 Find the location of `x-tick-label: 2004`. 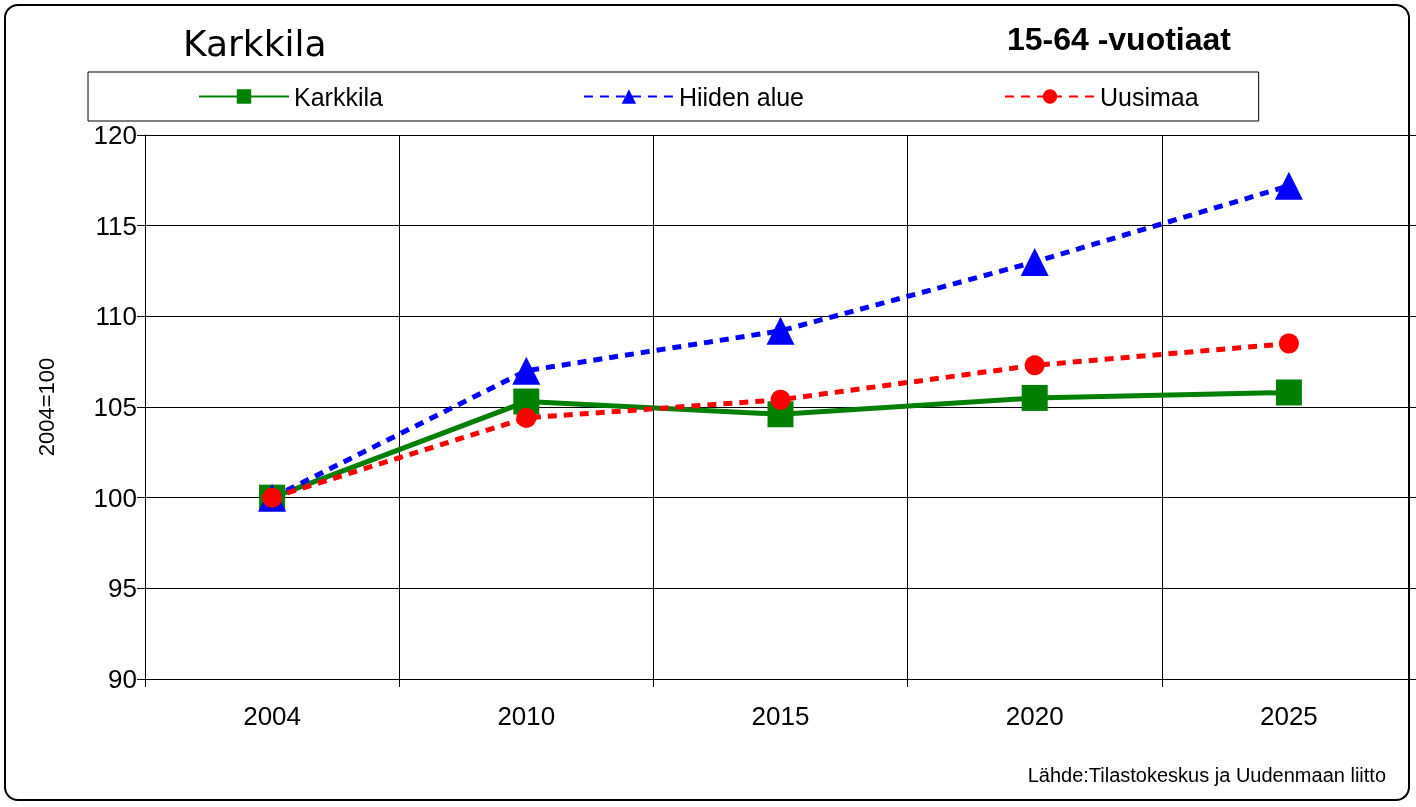

x-tick-label: 2004 is located at coordinates (272, 716).